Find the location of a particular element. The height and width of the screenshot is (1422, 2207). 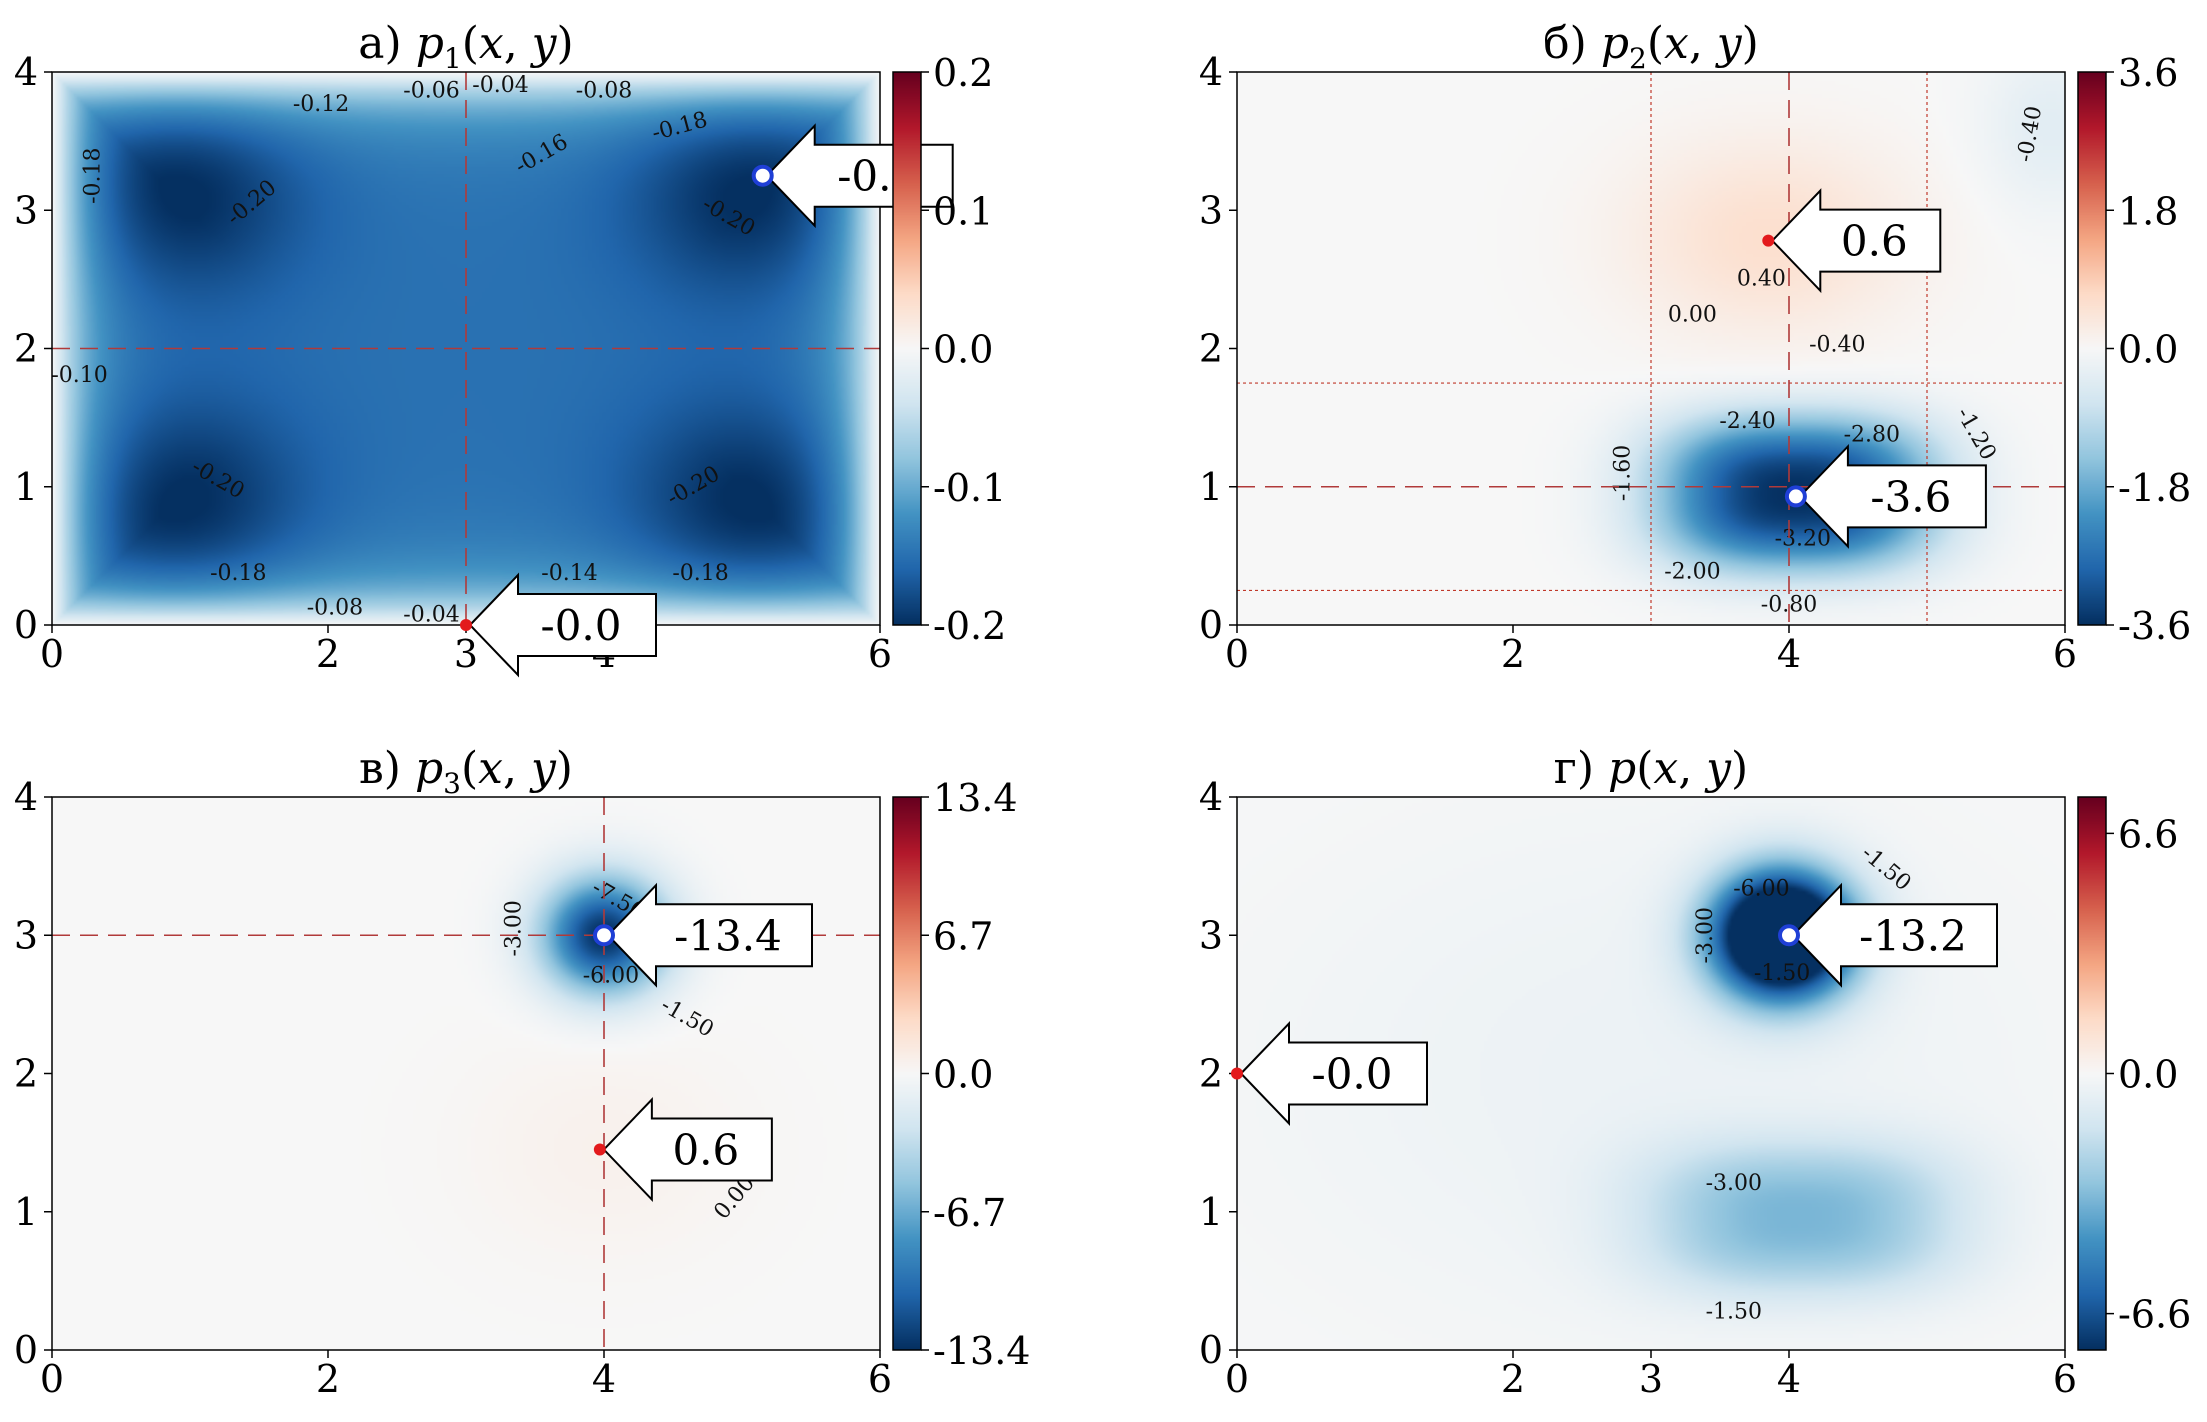

contour-label: -2.40 is located at coordinates (1747, 421).